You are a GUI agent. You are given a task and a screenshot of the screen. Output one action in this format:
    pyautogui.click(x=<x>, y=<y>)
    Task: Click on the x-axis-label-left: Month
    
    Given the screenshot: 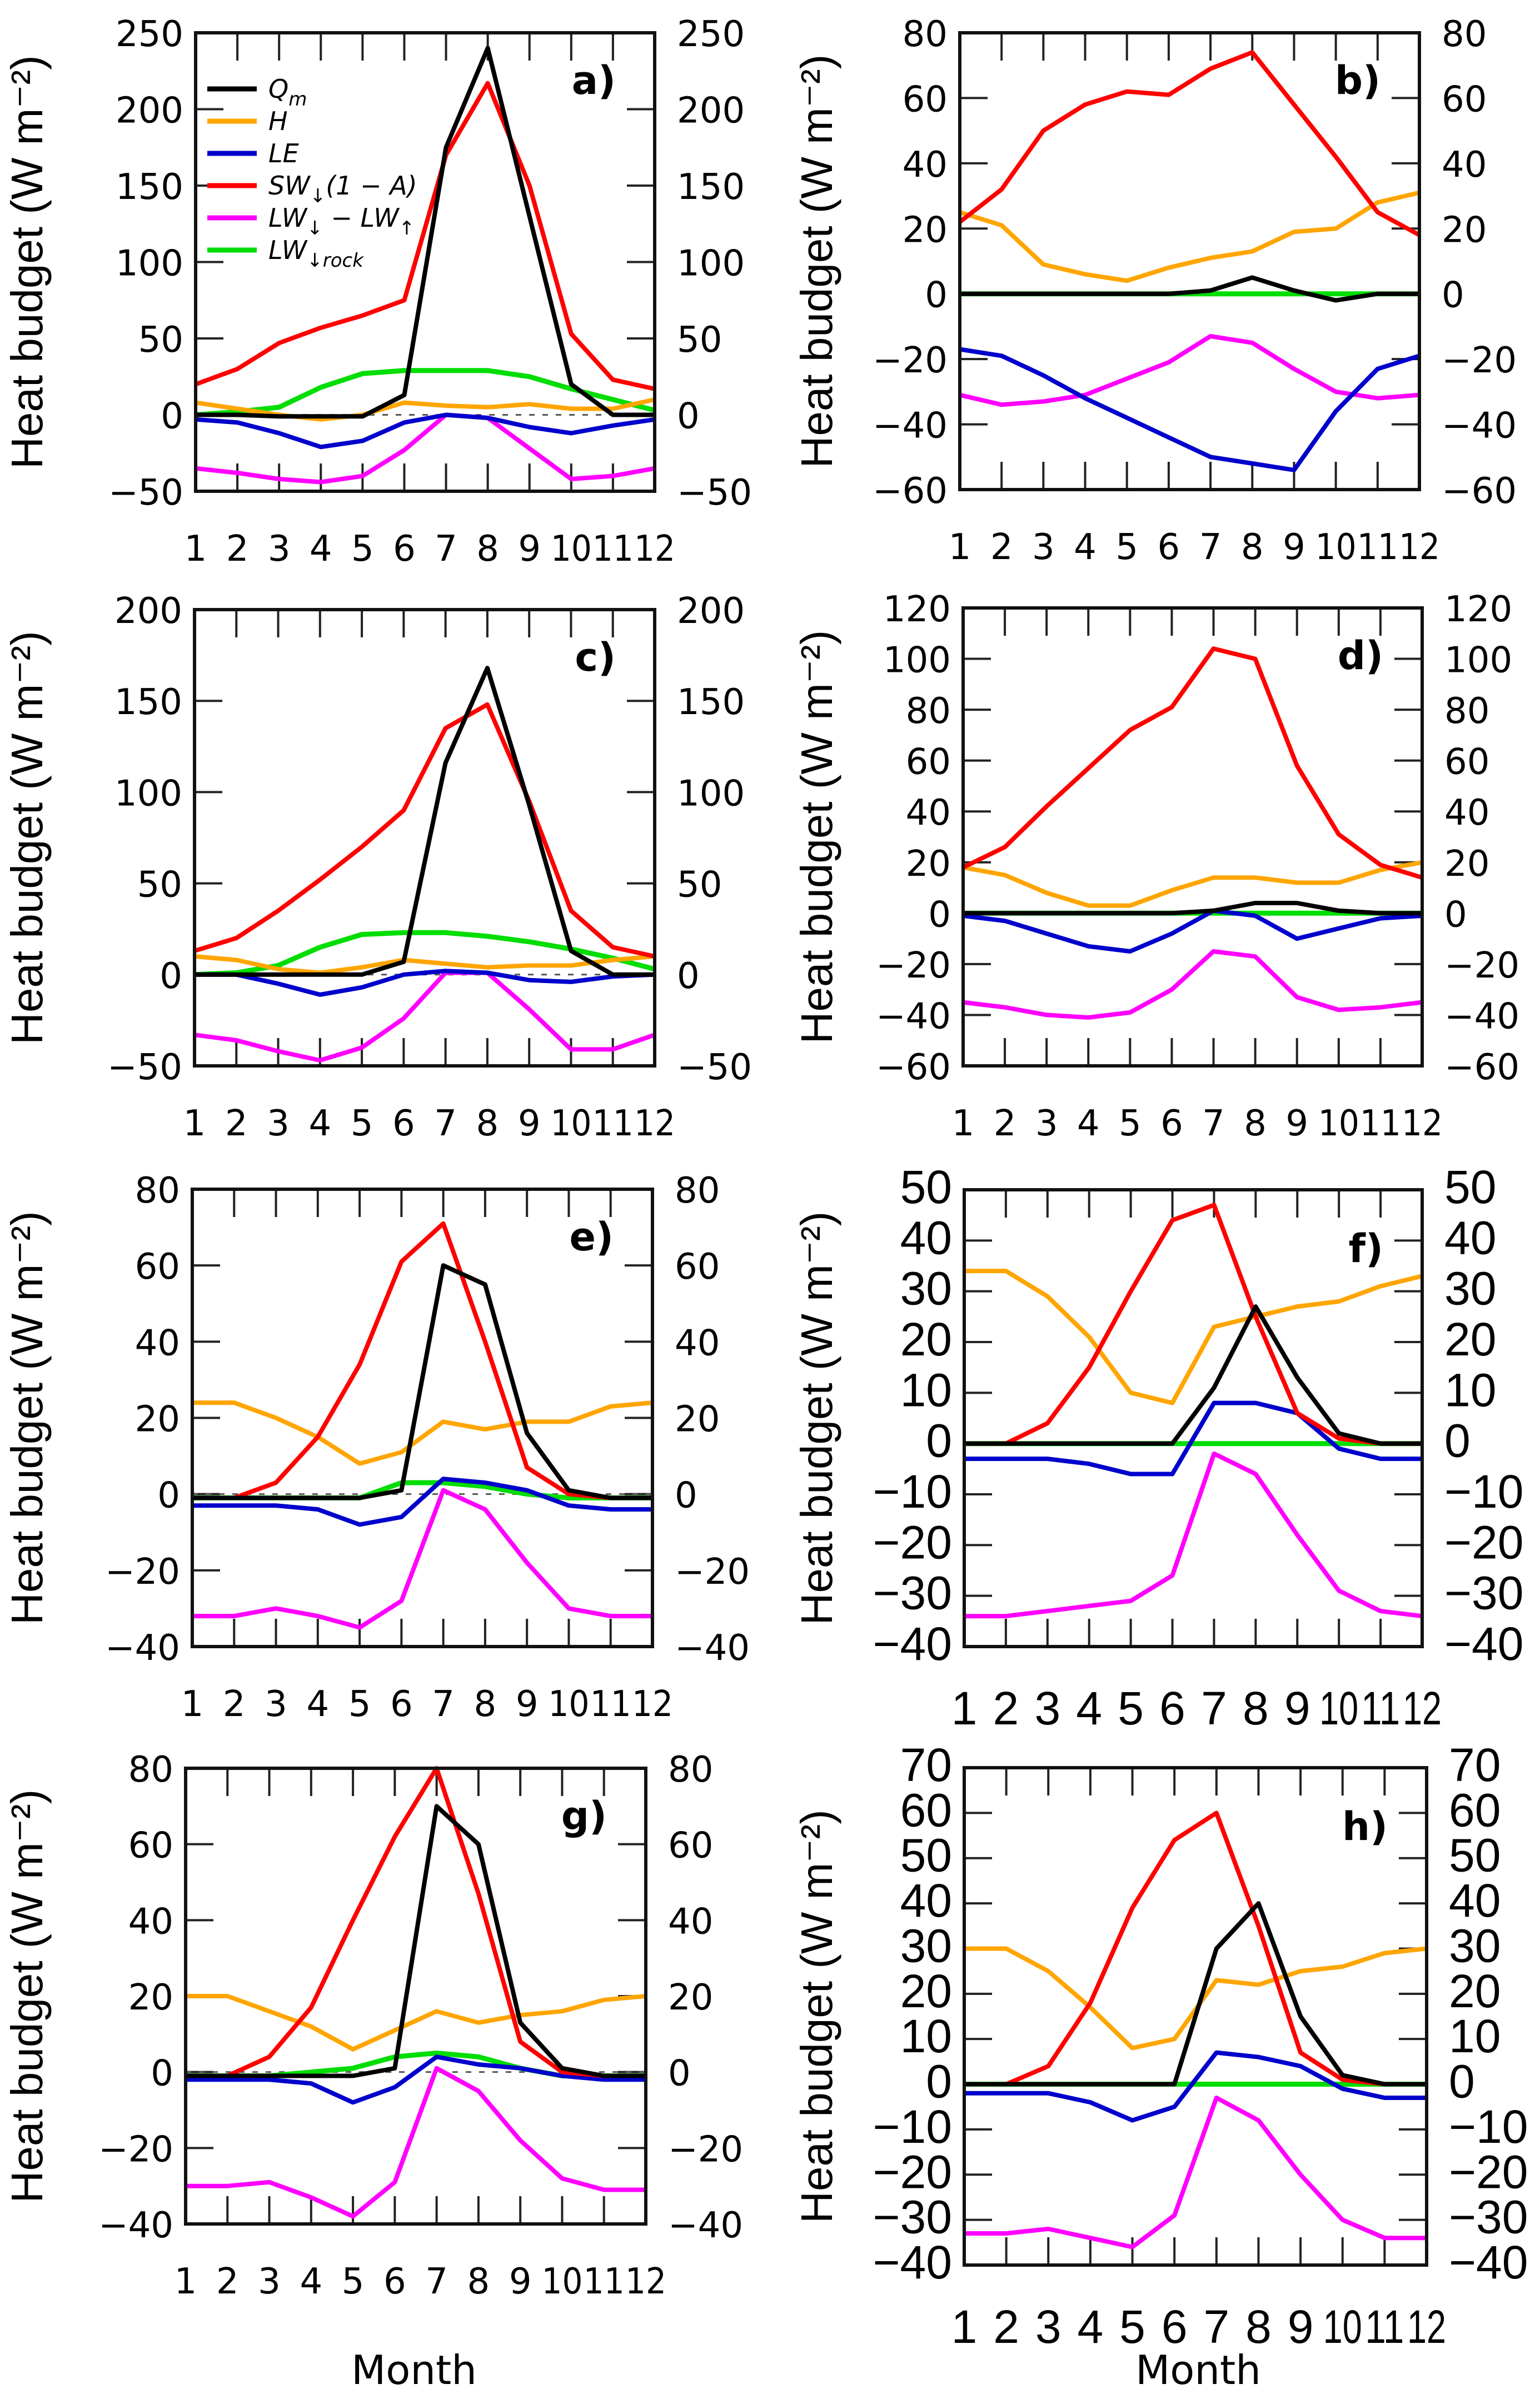 What is the action you would take?
    pyautogui.click(x=414, y=2370)
    